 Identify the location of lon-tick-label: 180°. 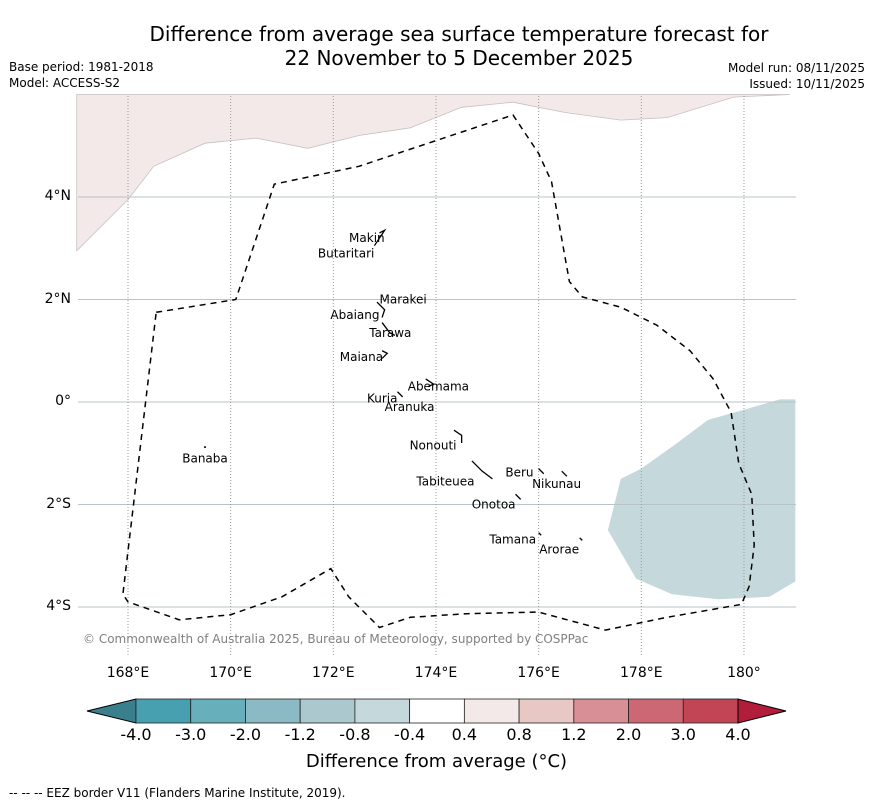
(744, 673).